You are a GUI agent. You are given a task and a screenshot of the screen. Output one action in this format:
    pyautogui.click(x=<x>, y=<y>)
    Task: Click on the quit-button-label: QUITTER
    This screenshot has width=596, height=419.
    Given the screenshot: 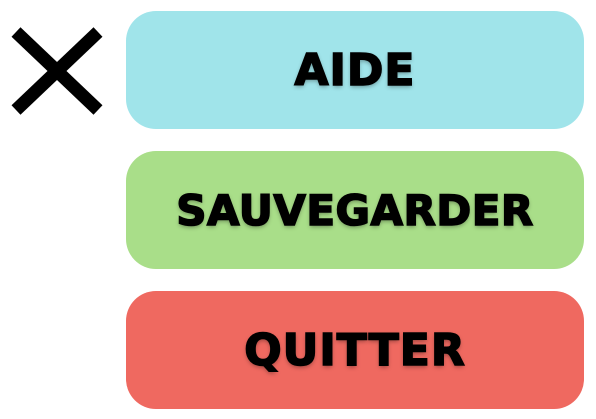 What is the action you would take?
    pyautogui.click(x=354, y=350)
    